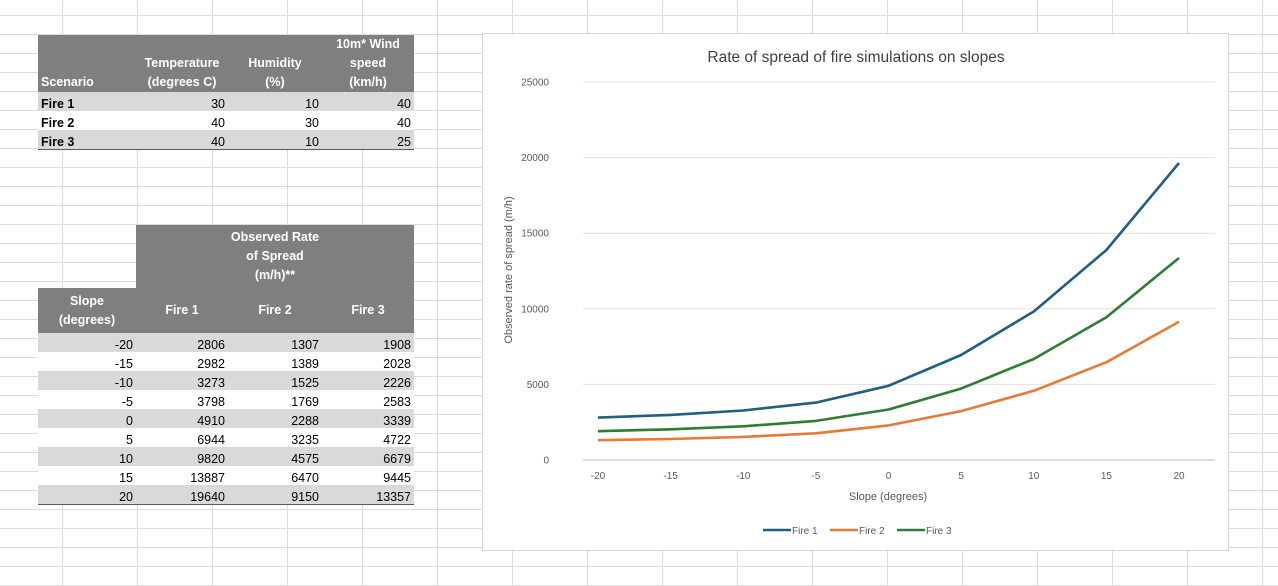  Describe the element at coordinates (182, 495) in the screenshot. I see `fire-1-cell: 19640` at that location.